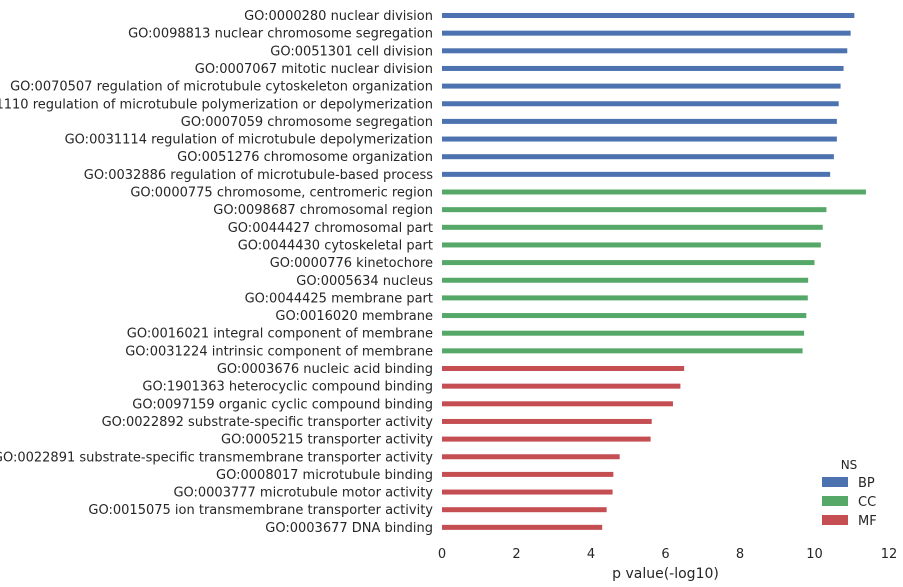  Describe the element at coordinates (349, 528) in the screenshot. I see `category-label: GO:0003677 DNA binding` at that location.